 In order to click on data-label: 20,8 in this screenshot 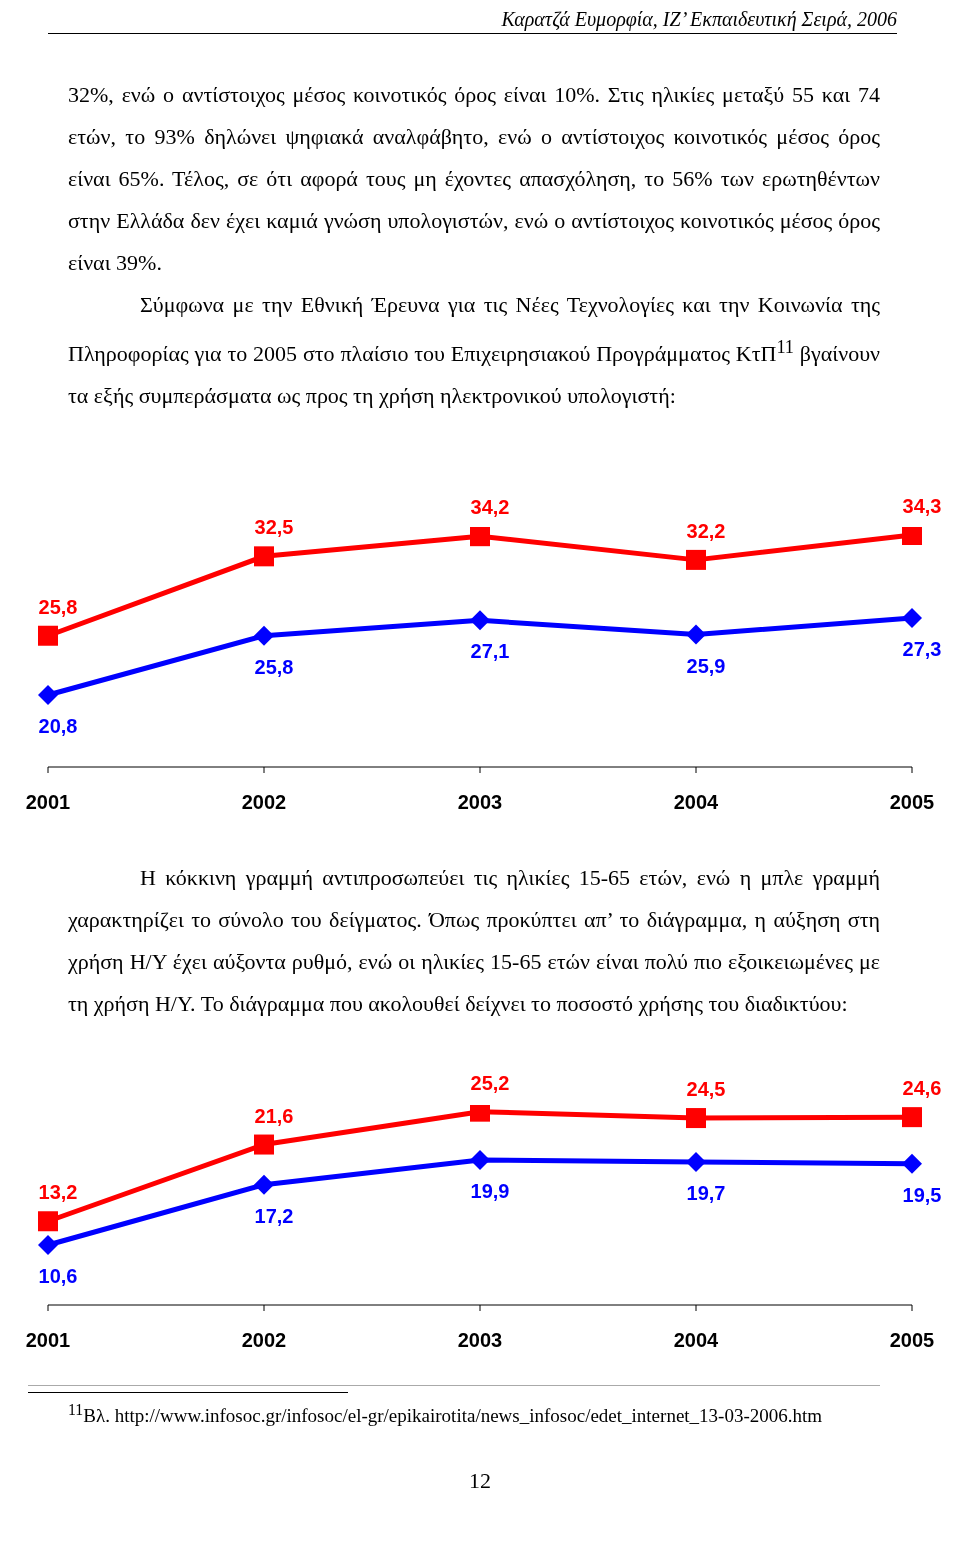, I will do `click(58, 726)`.